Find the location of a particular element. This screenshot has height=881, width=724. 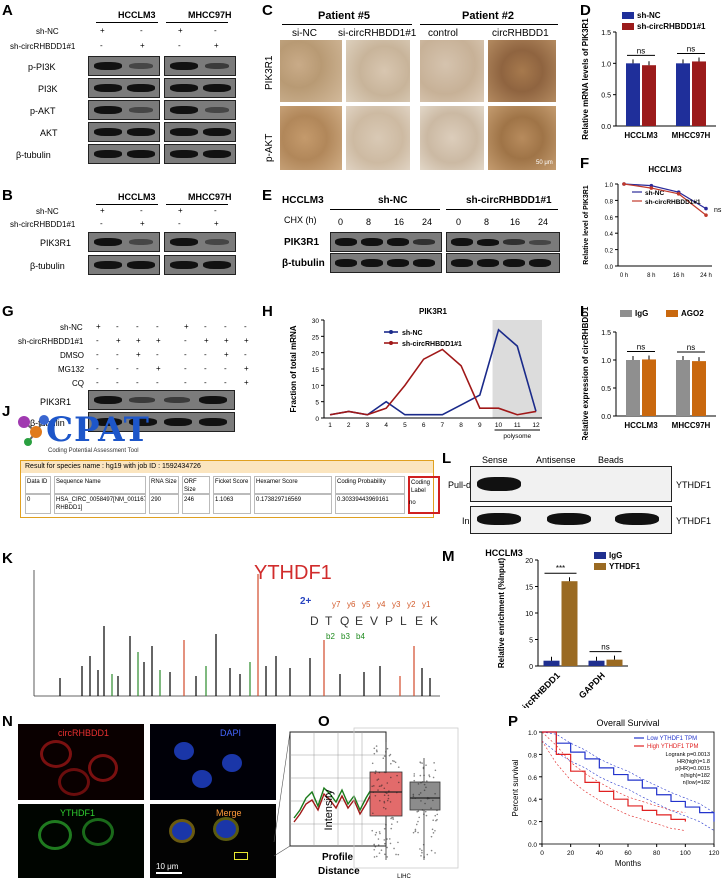

protein-title: YTHDF1 is located at coordinates (293, 573).